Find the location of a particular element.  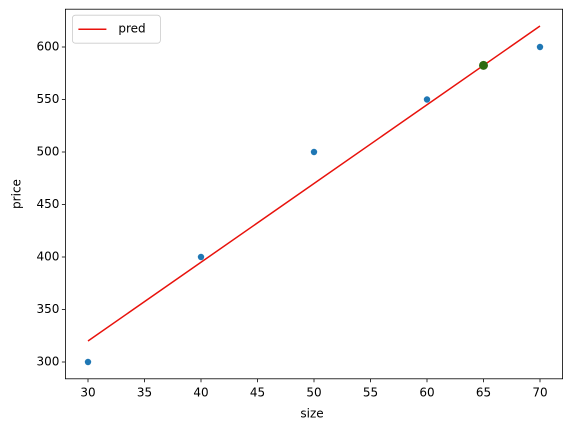

x-tick-label: 30 is located at coordinates (87, 392).